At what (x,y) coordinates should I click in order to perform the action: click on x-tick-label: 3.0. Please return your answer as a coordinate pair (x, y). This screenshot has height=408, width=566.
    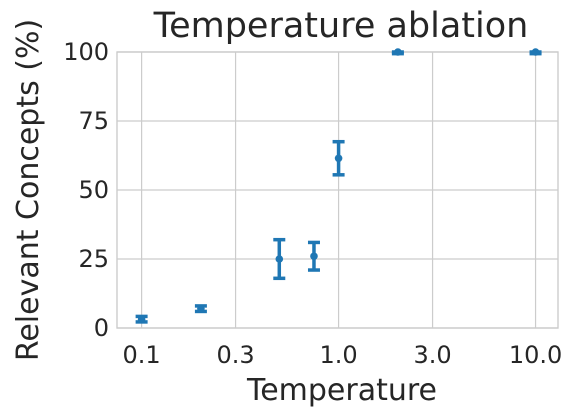
    Looking at the image, I should click on (432, 355).